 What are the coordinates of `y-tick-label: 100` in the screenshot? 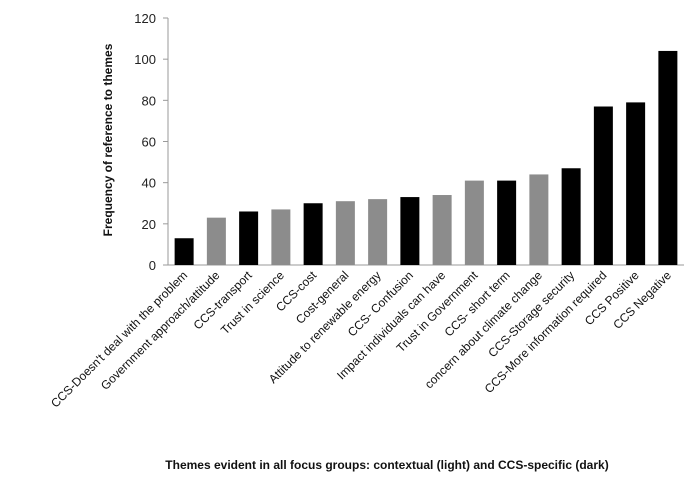 It's located at (145, 59).